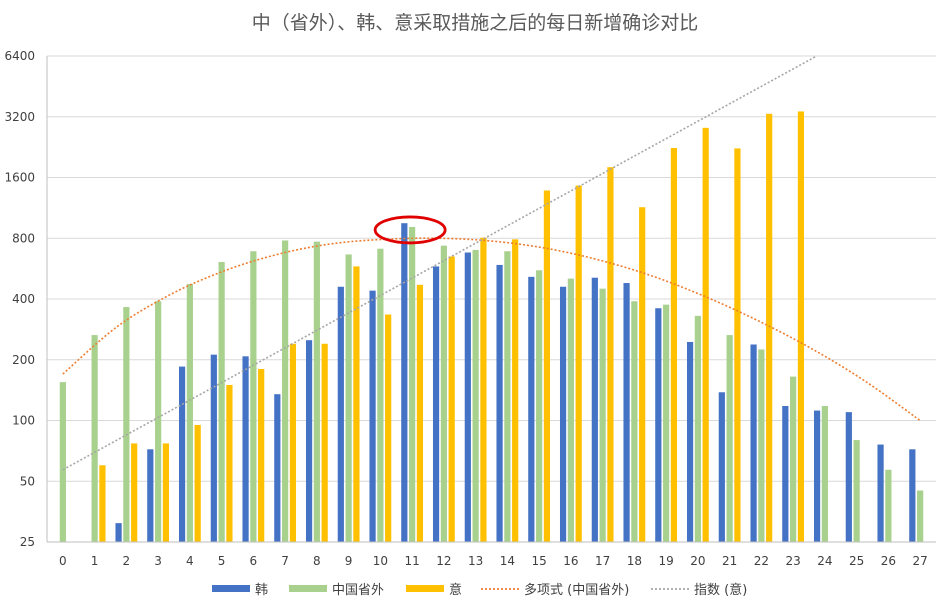 This screenshot has width=950, height=610. I want to click on highlight-ellipse, so click(410, 230).